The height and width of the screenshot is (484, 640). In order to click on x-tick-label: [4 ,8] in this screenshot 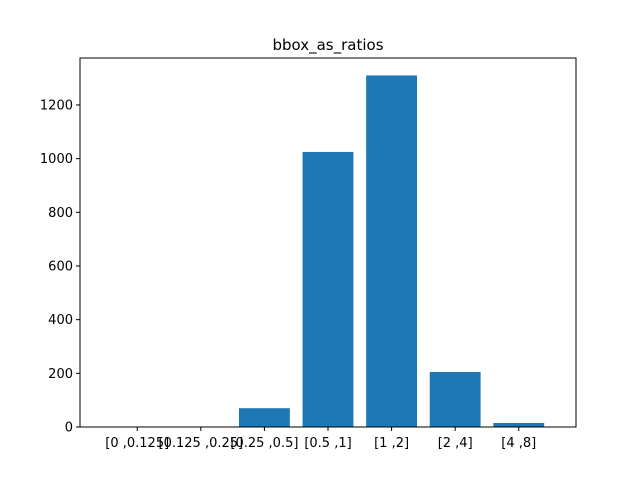, I will do `click(518, 443)`.